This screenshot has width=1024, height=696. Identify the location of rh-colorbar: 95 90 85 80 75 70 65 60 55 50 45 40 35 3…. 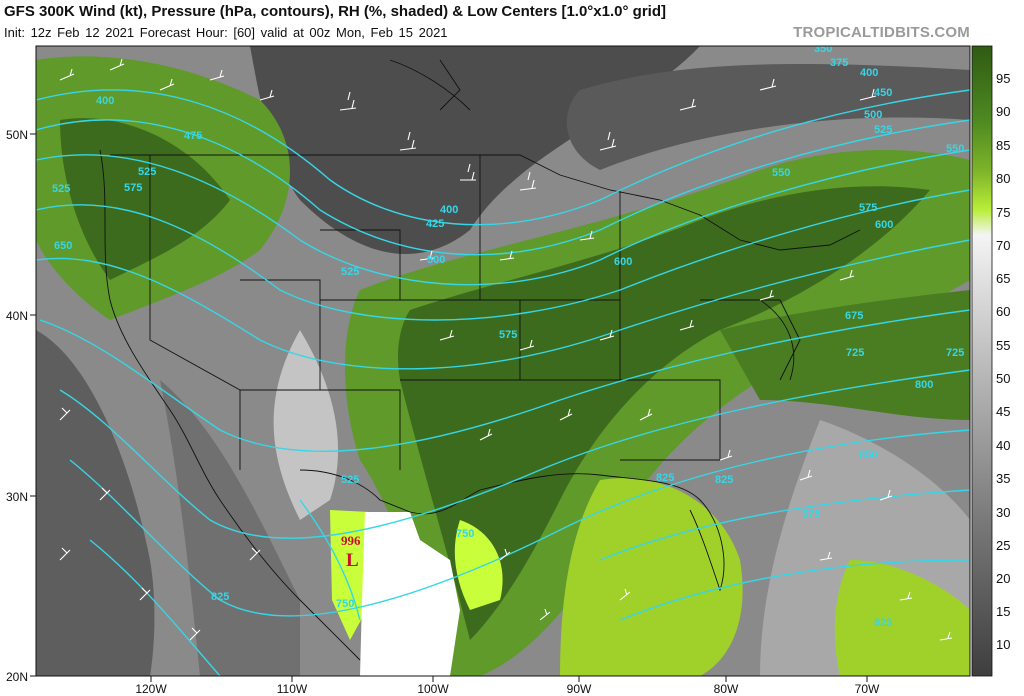
(990, 361).